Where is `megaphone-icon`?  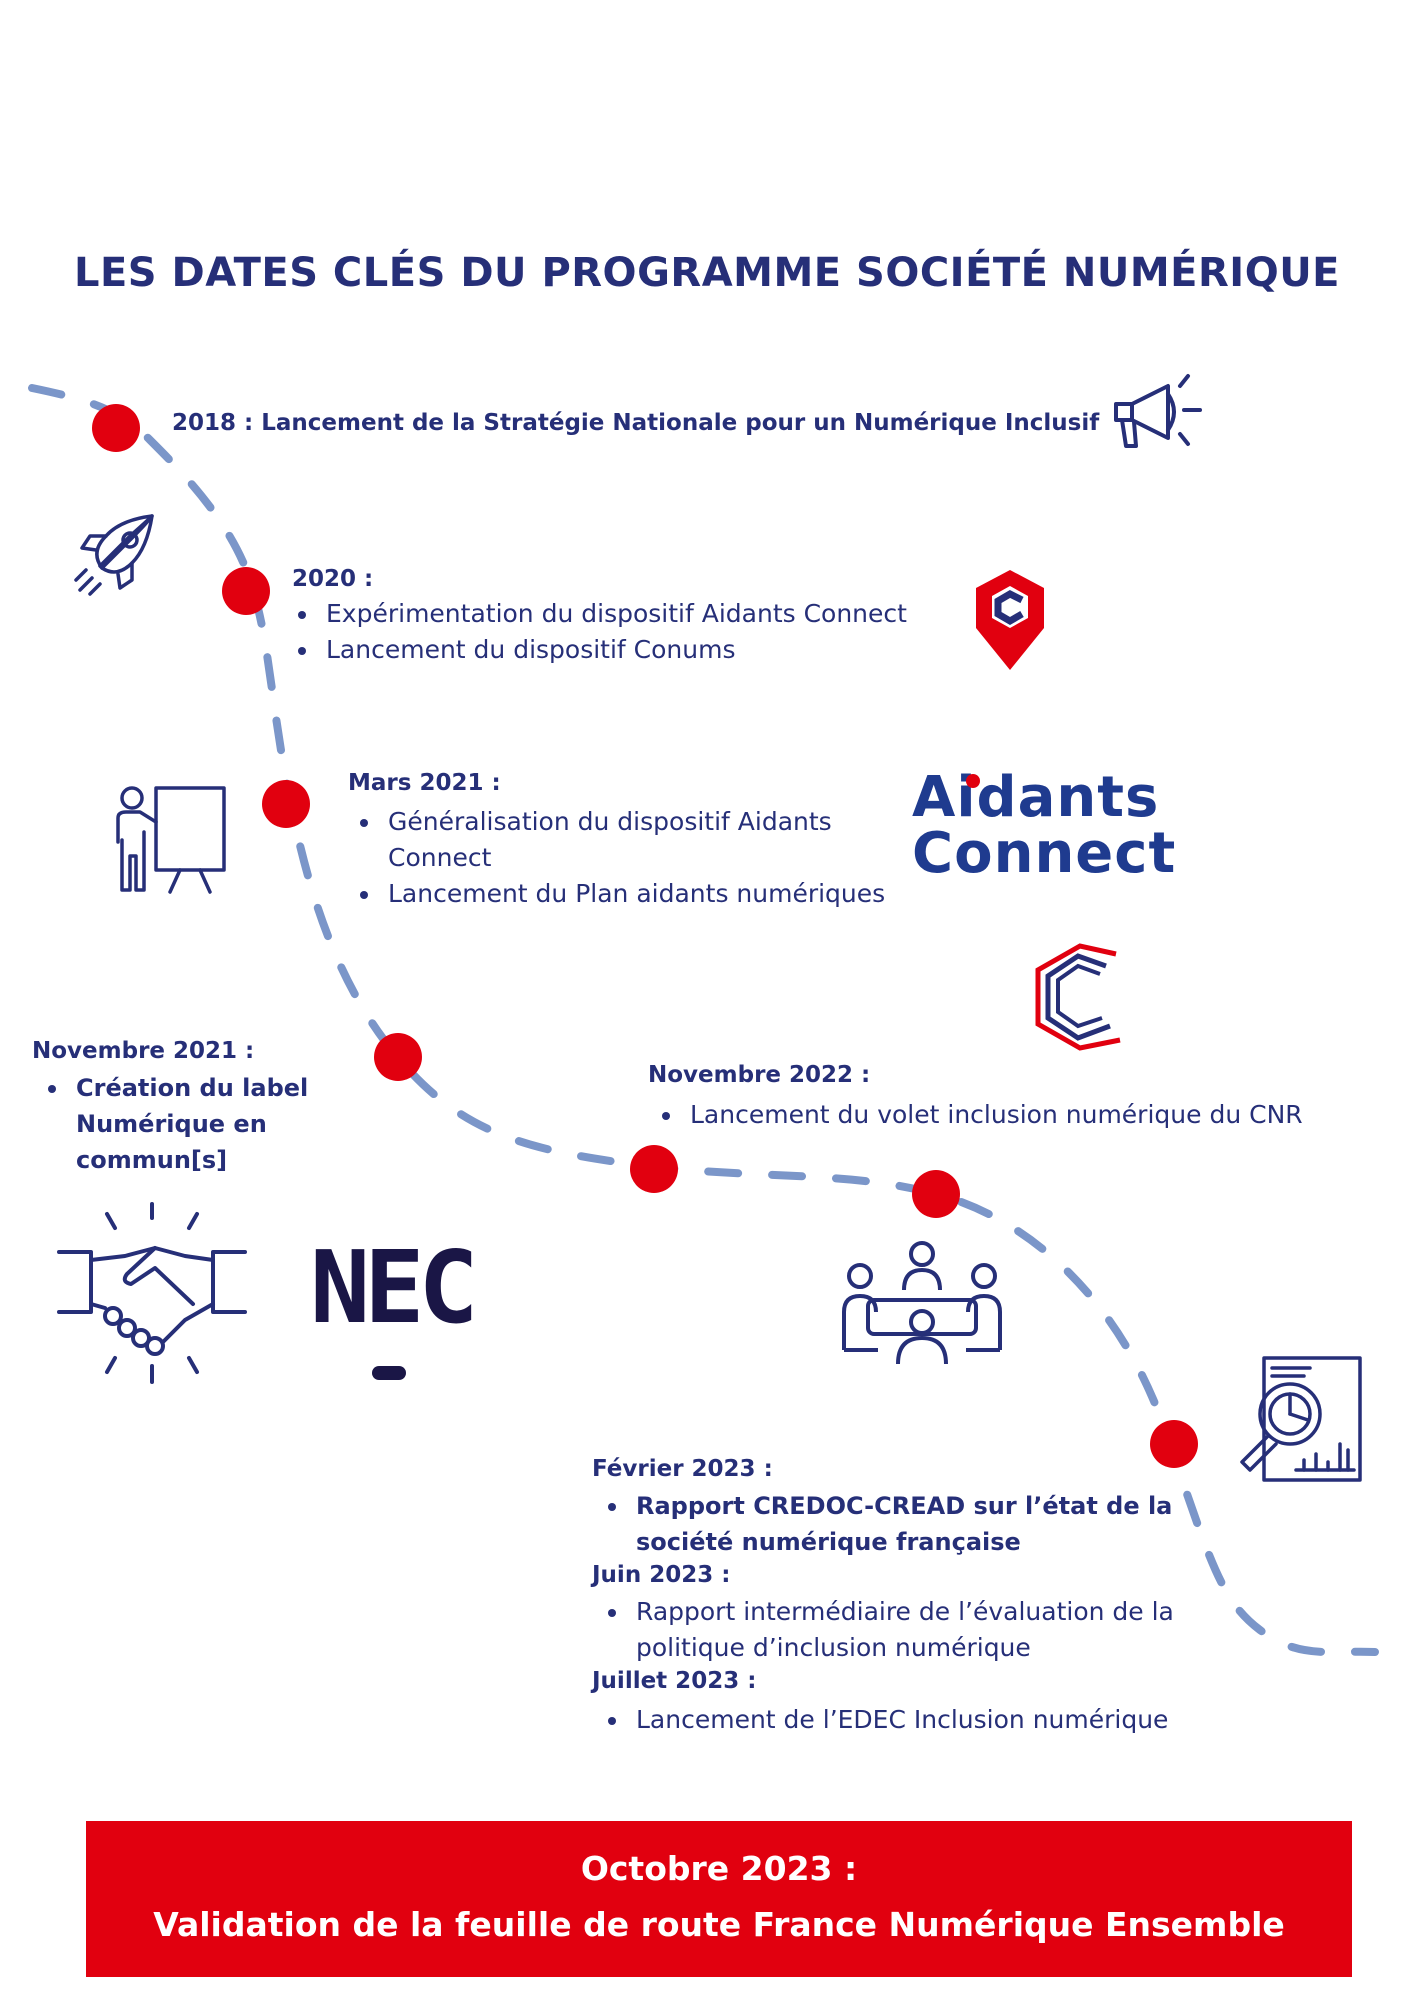 megaphone-icon is located at coordinates (1158, 411).